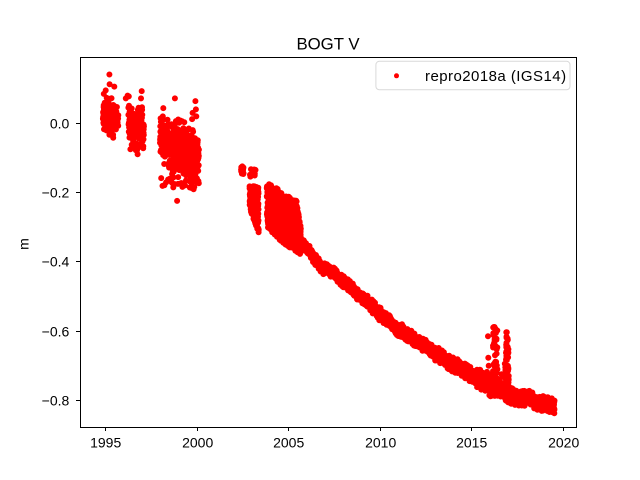  Describe the element at coordinates (60, 124) in the screenshot. I see `svg-text: 0.0` at that location.